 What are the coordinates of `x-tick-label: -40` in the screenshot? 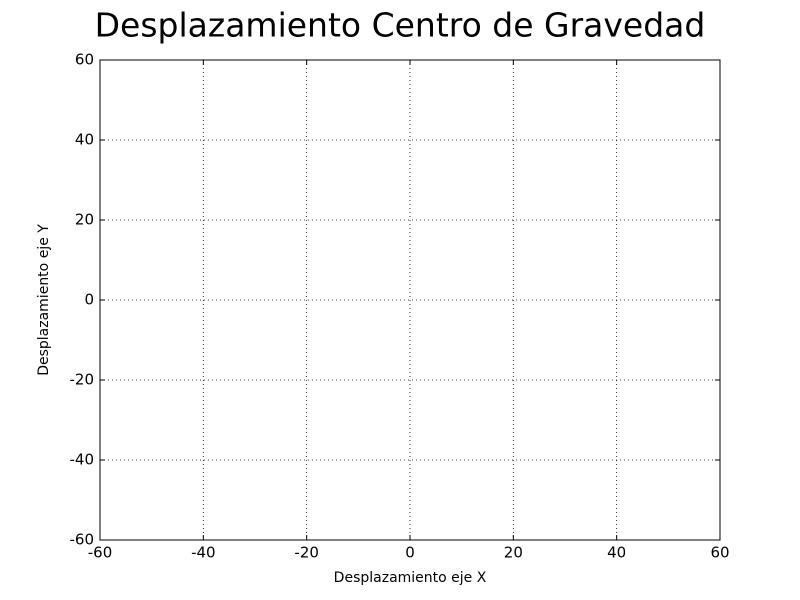 It's located at (203, 553).